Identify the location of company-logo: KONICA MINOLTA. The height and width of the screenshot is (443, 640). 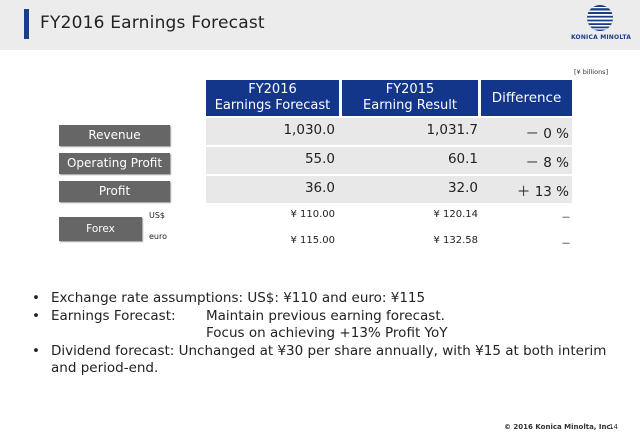
(601, 25).